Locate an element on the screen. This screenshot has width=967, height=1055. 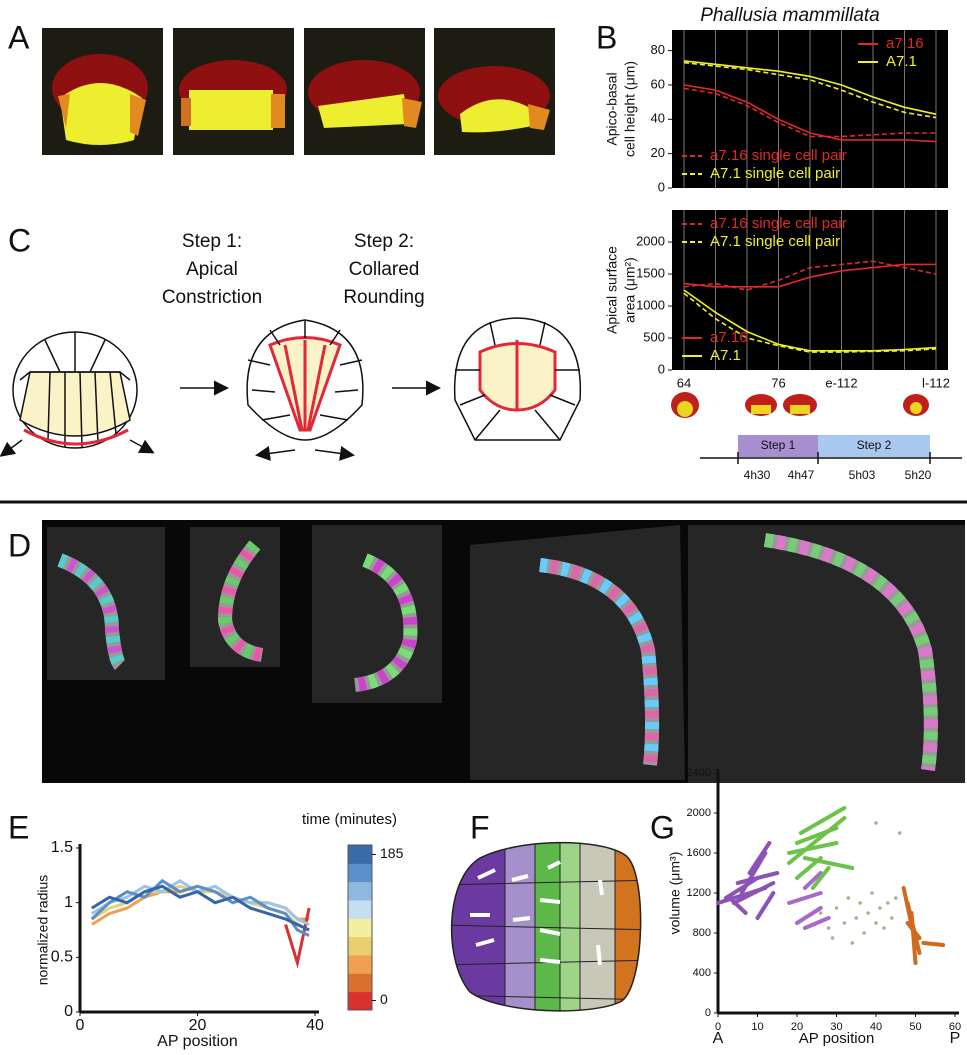
y-tick-label: 1 is located at coordinates (68, 902).